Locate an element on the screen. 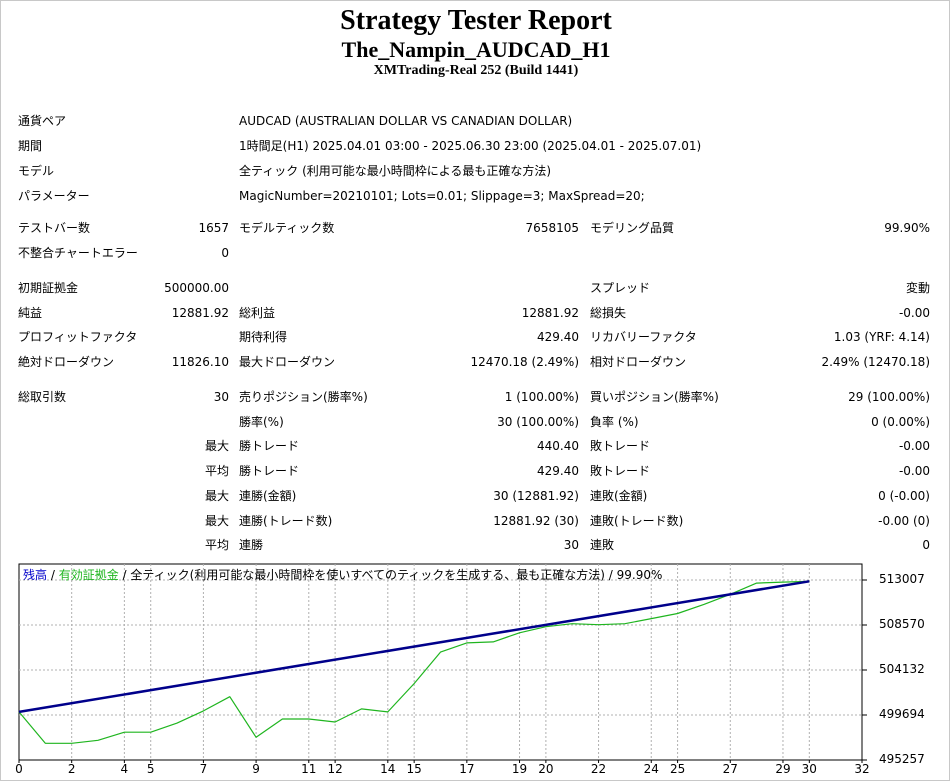 The width and height of the screenshot is (950, 781). loss-rate-label: 負率 (%) is located at coordinates (614, 422).